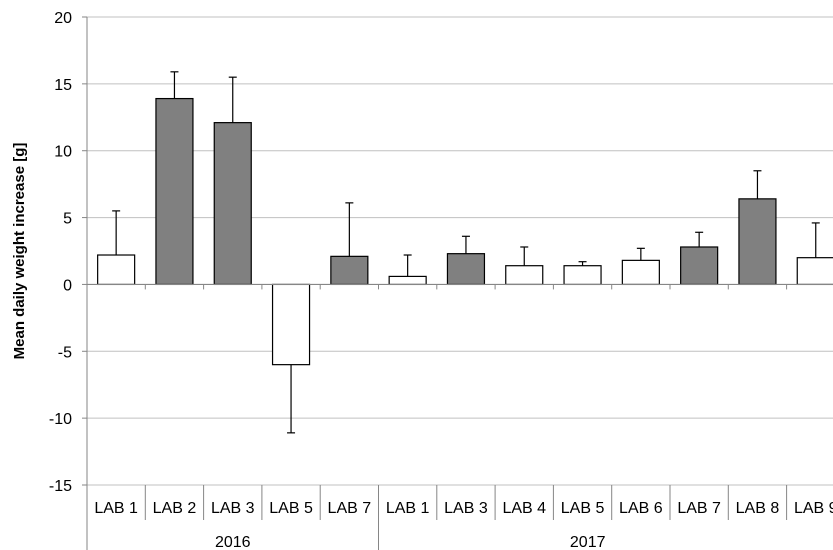 The width and height of the screenshot is (833, 550). Describe the element at coordinates (233, 542) in the screenshot. I see `group-label: 2016` at that location.